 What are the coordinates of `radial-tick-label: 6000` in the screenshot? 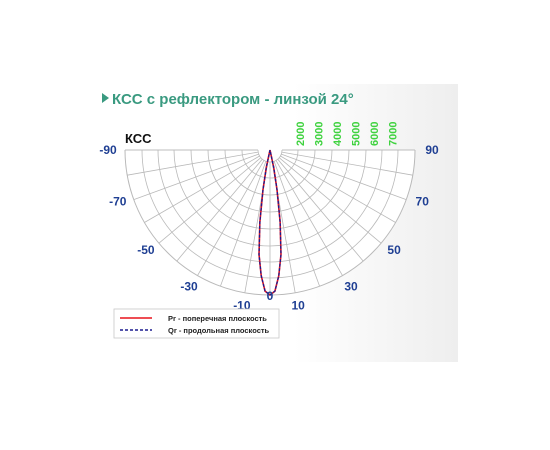 It's located at (375, 134).